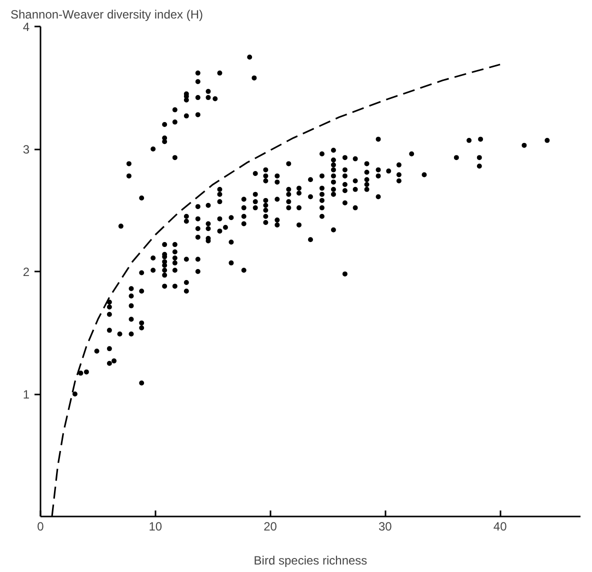 The width and height of the screenshot is (592, 572). I want to click on y-tick-label: 2, so click(26, 272).